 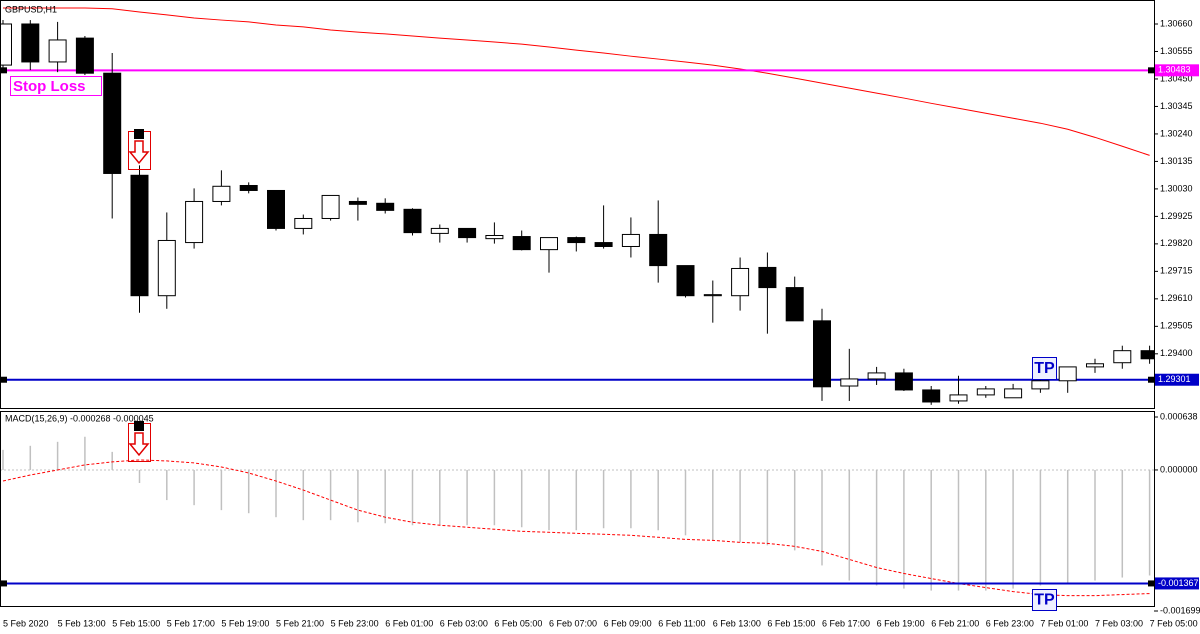 I want to click on level-label: 1.30483, so click(x=1174, y=70).